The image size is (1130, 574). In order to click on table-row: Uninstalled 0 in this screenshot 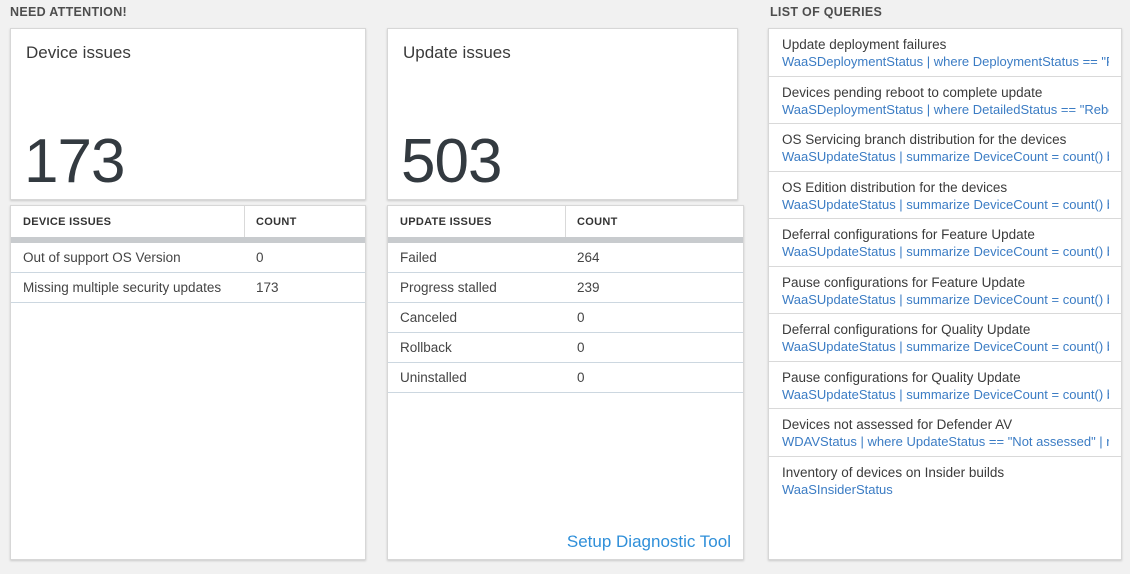, I will do `click(565, 378)`.